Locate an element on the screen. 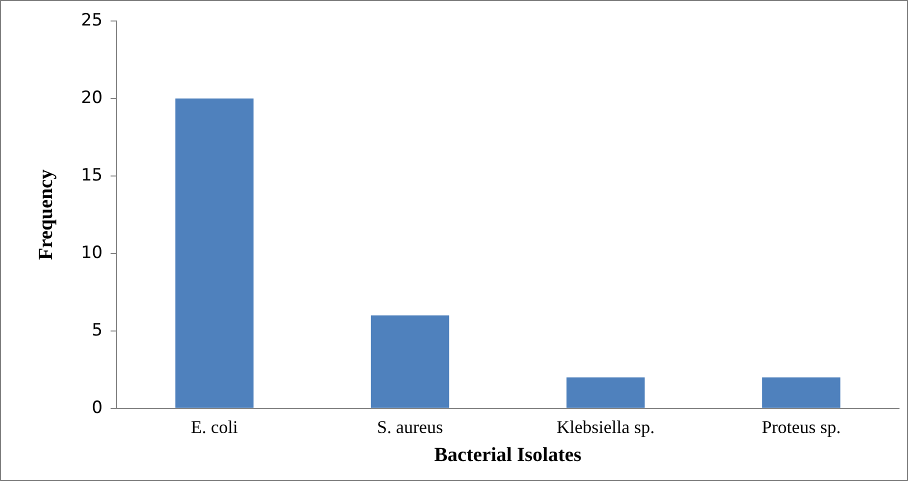  y-tick-label: 10 is located at coordinates (91, 252).